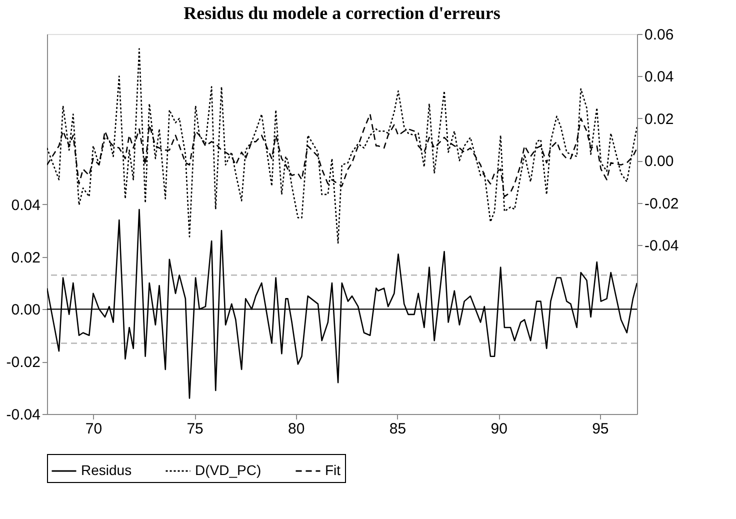  I want to click on x-tick-label: 90, so click(499, 429).